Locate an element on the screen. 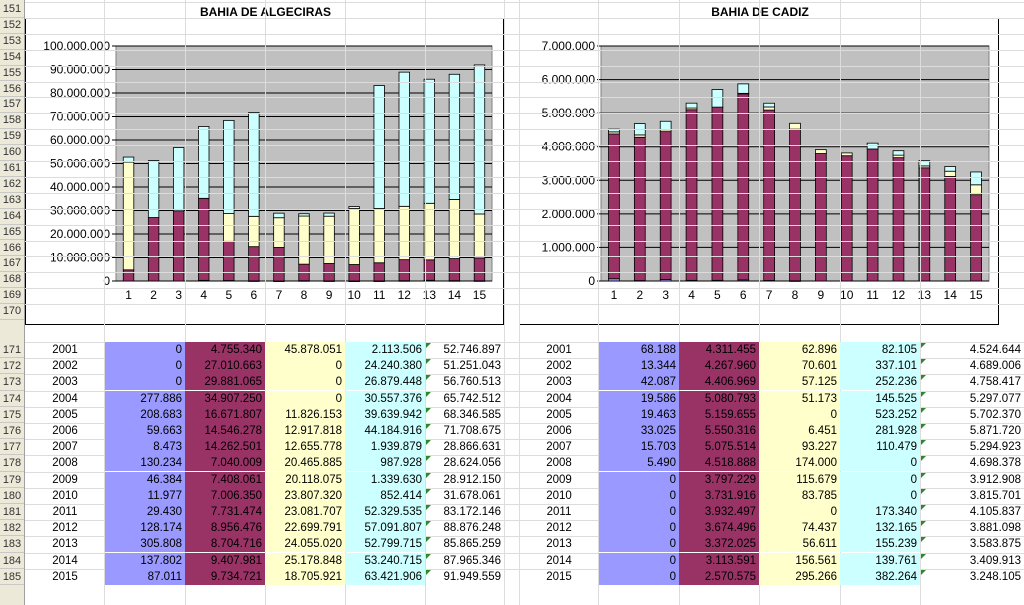 The image size is (1024, 605). row-number: 185 is located at coordinates (12, 577).